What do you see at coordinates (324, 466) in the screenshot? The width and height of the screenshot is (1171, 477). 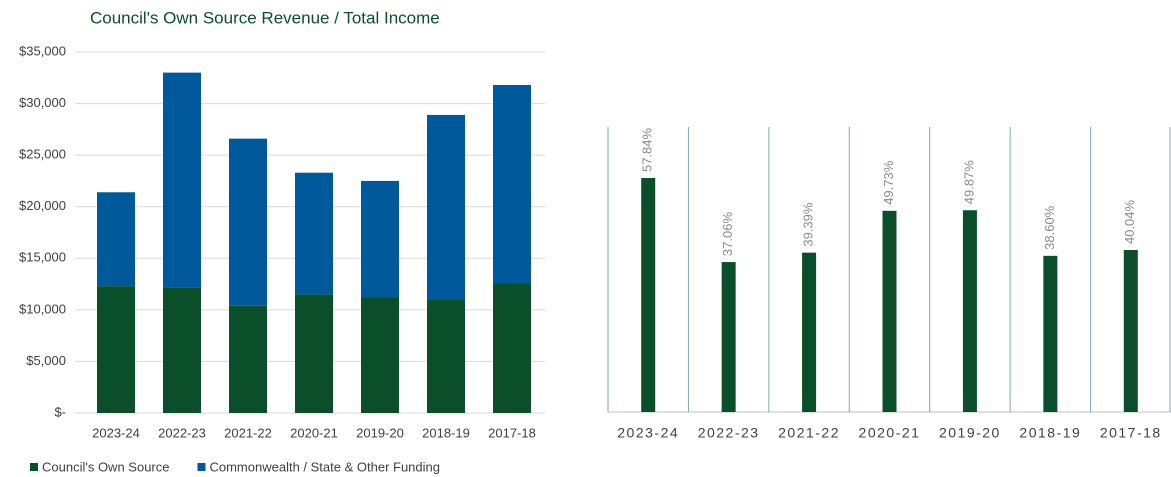 I see `legend-label: Commonwealth / State & Other Funding` at bounding box center [324, 466].